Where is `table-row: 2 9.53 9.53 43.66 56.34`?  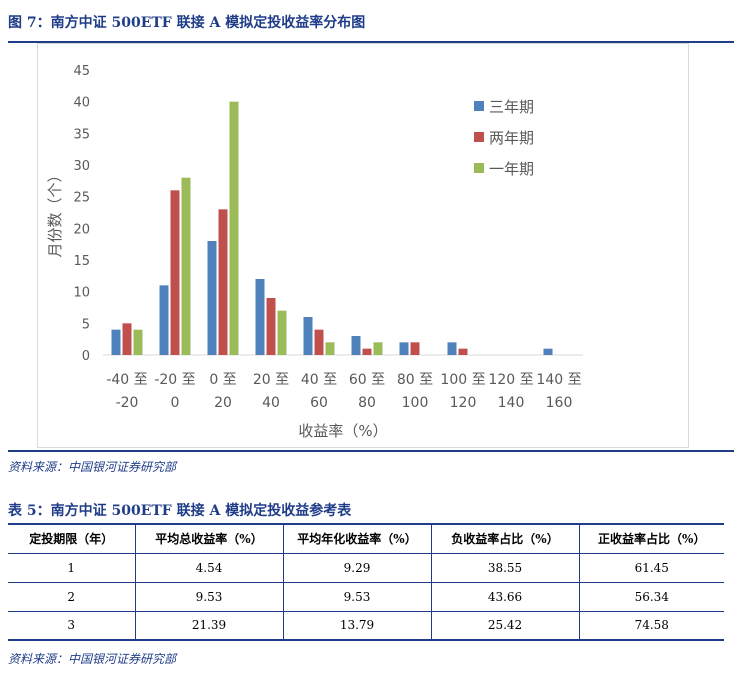
table-row: 2 9.53 9.53 43.66 56.34 is located at coordinates (366, 596).